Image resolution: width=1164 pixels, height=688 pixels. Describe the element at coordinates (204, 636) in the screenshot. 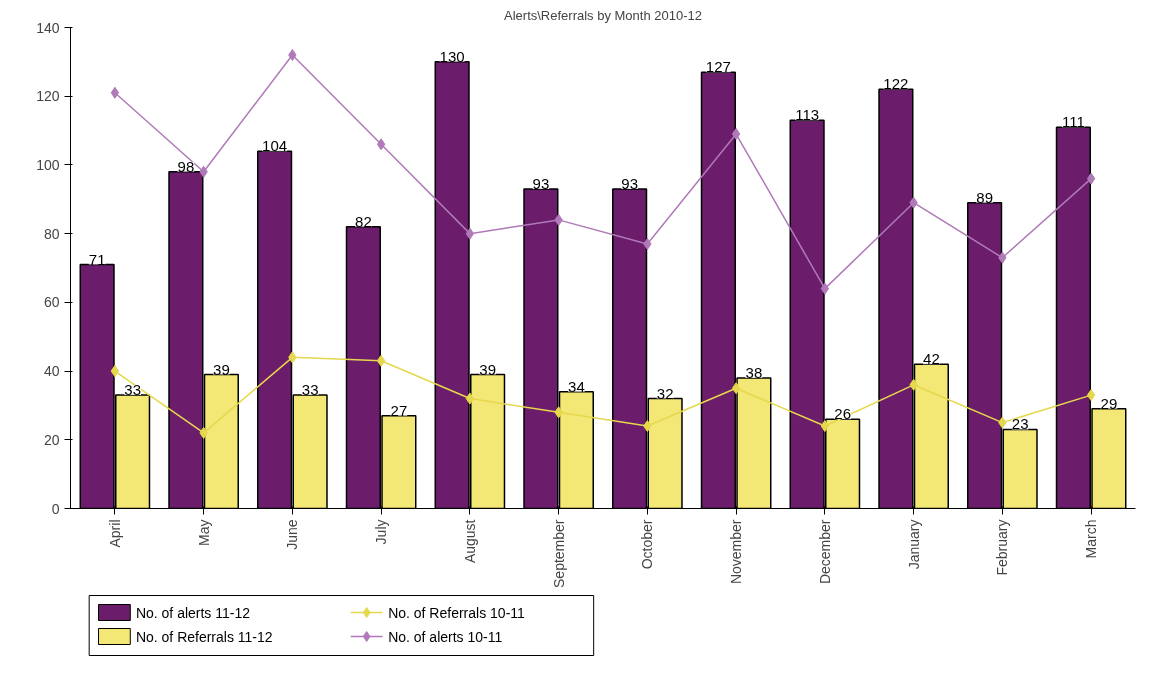

I see `legend-label: No. of Referrals 11-12` at that location.